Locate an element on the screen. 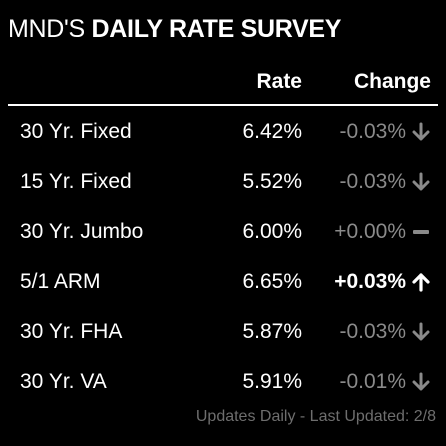 The width and height of the screenshot is (446, 446). change-column-header: Change is located at coordinates (392, 81).